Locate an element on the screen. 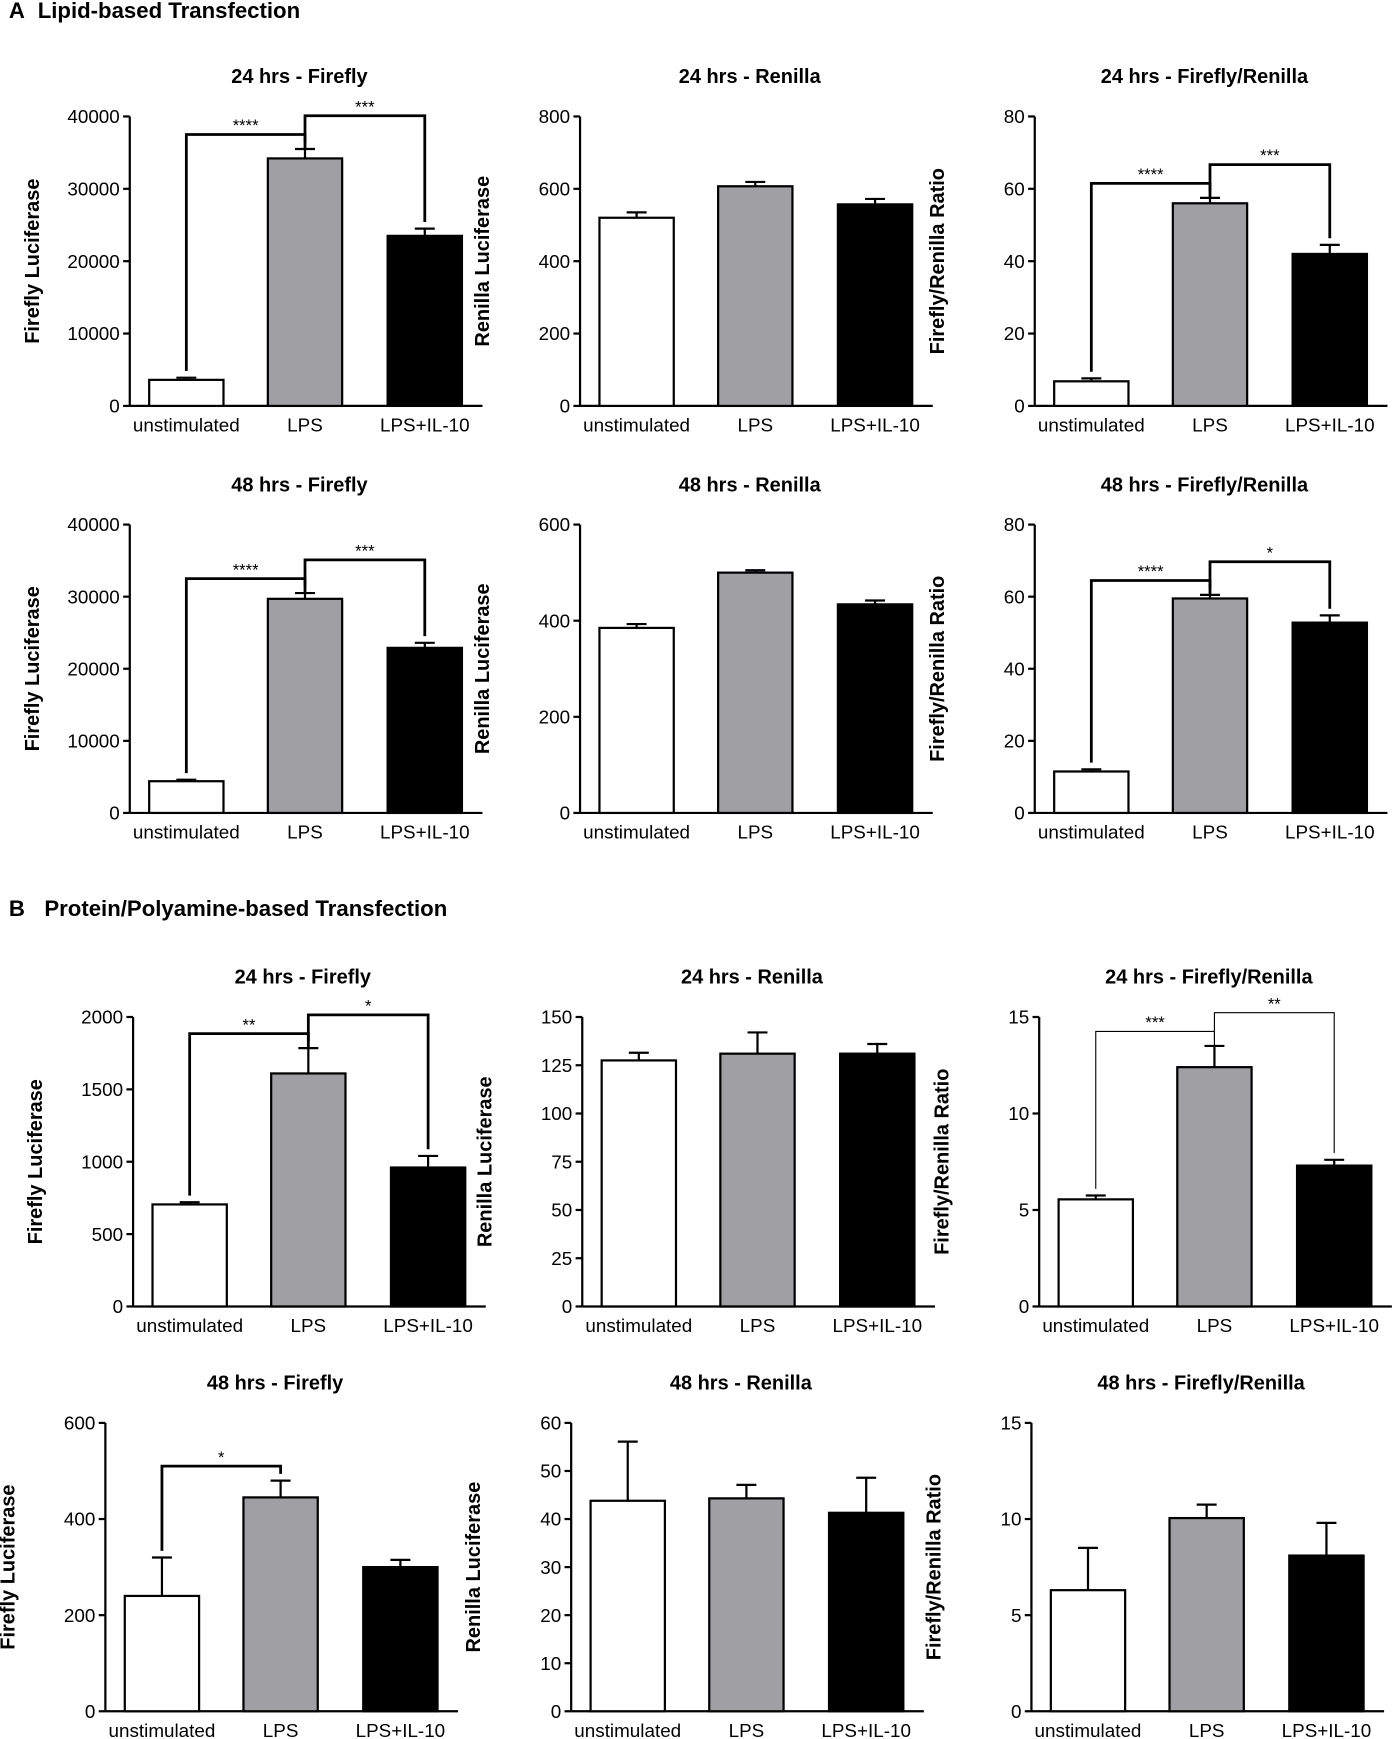 The image size is (1393, 1739). y-tick-label: 25 is located at coordinates (561, 1258).